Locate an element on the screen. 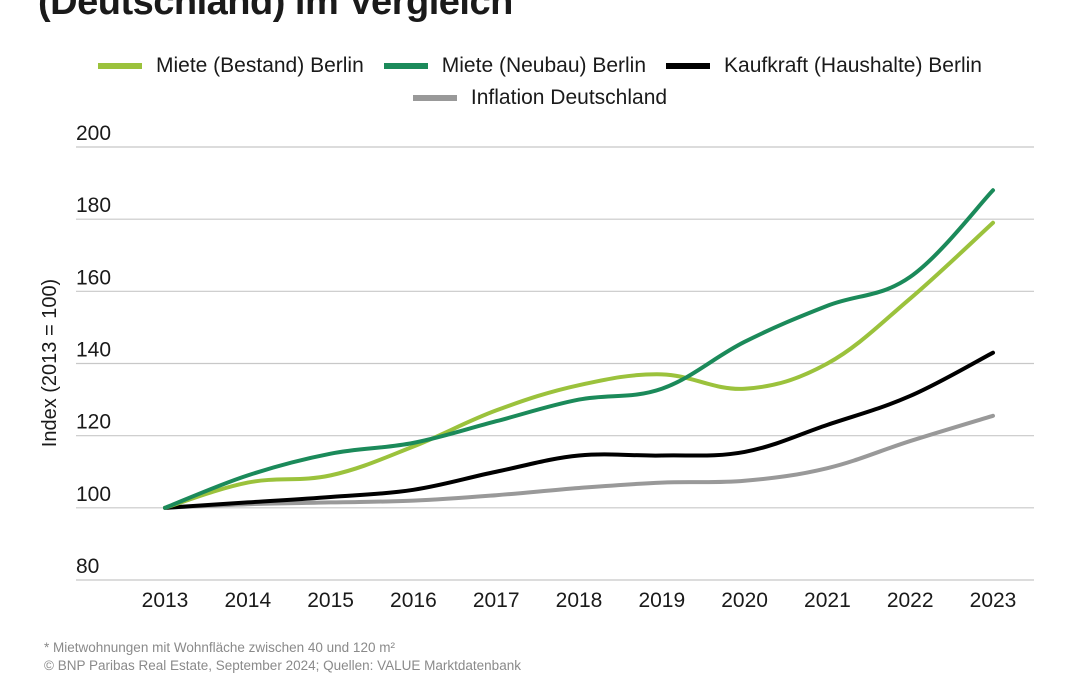  legend-swatch-inflation is located at coordinates (434, 98).